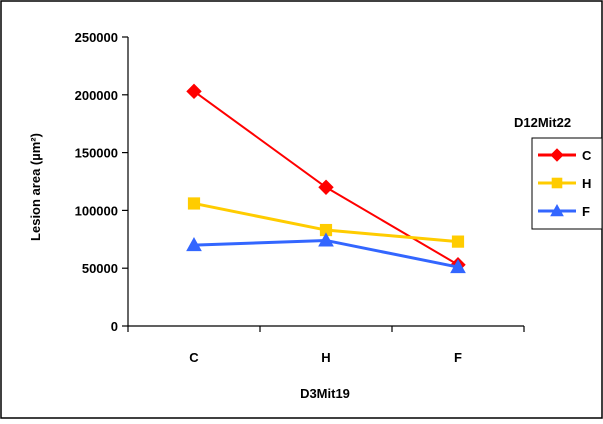  I want to click on x-tick-label: C, so click(194, 357).